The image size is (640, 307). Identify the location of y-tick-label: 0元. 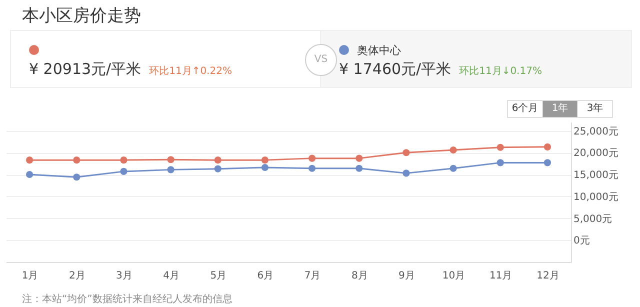
(582, 241).